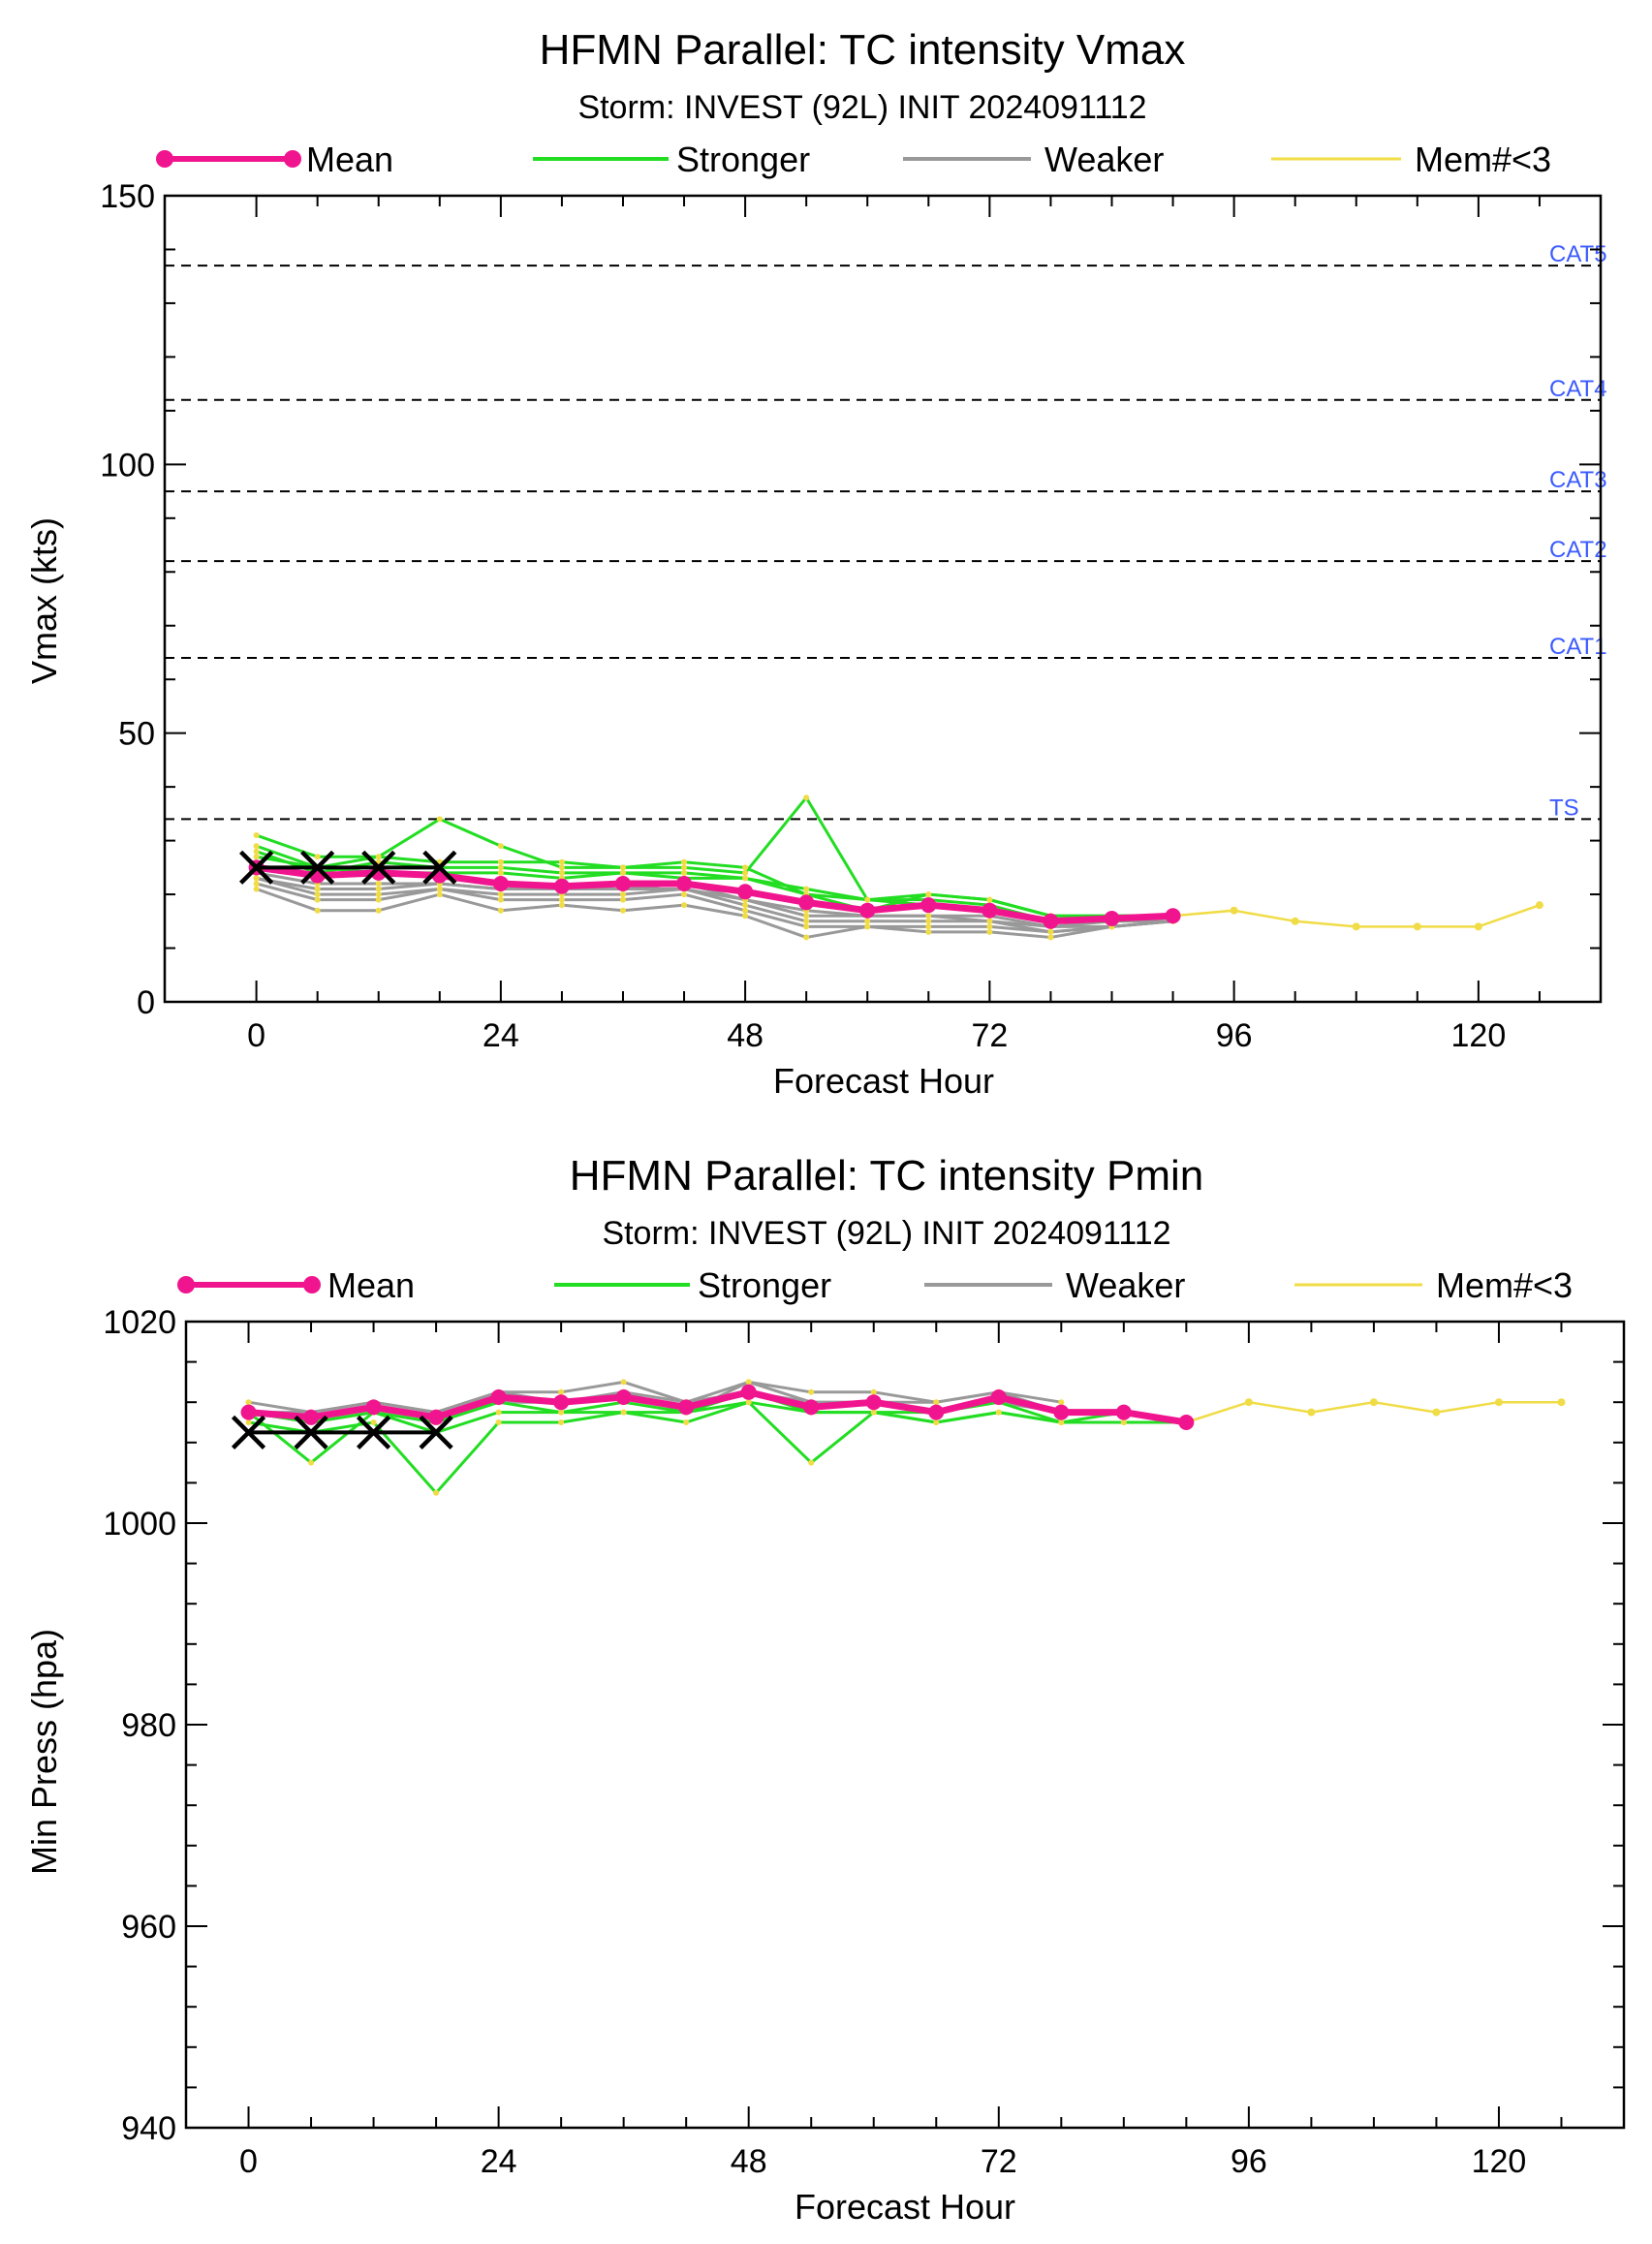 Image resolution: width=1652 pixels, height=2244 pixels. I want to click on vmax-mean-line, so click(714, 894).